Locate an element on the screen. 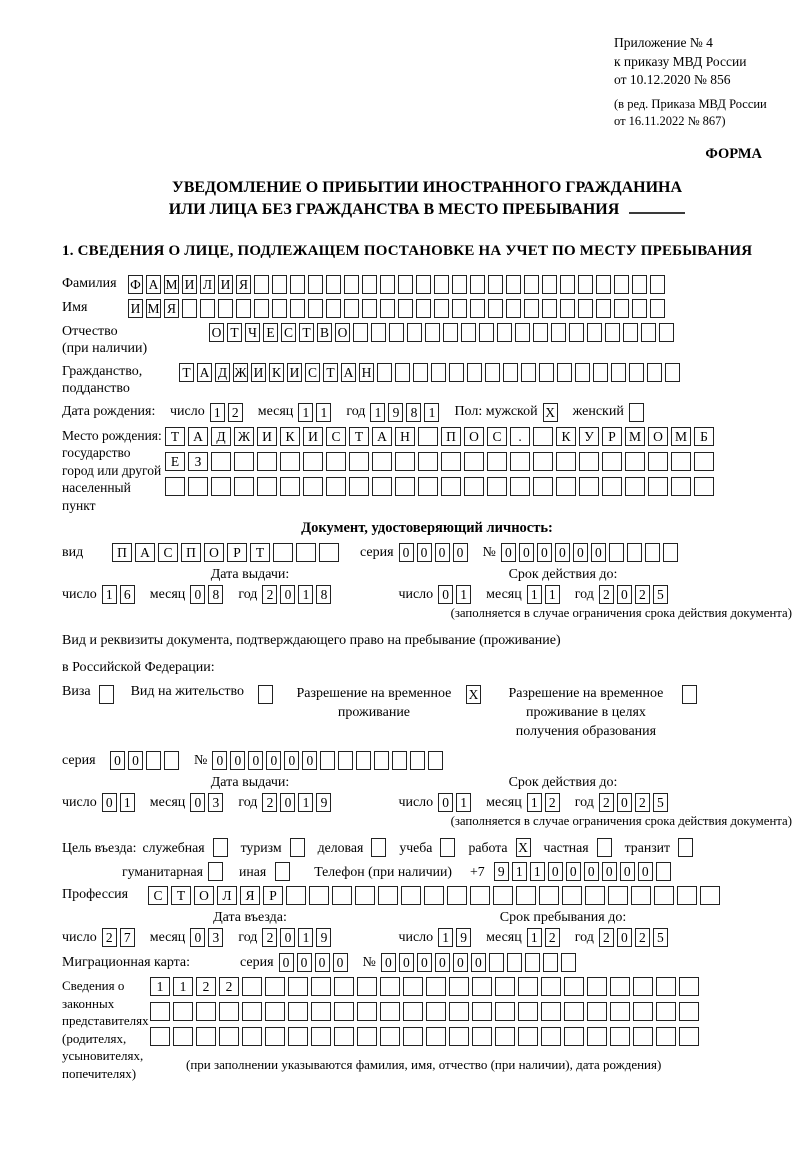 The width and height of the screenshot is (800, 1163). char-cell: 8 is located at coordinates (216, 594).